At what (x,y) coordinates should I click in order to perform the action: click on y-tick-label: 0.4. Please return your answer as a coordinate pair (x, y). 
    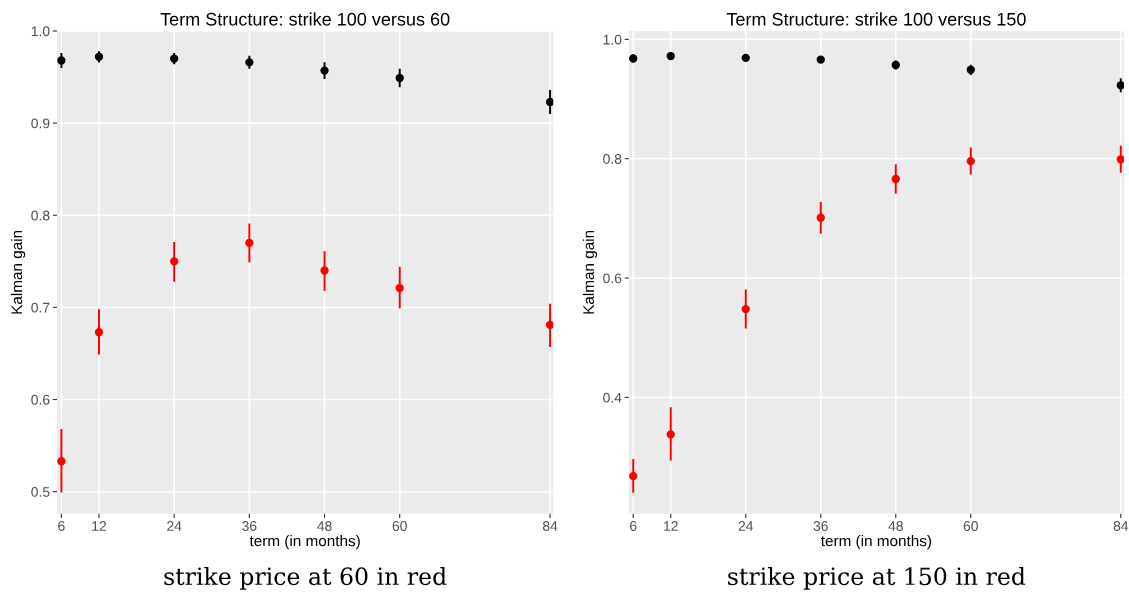
    Looking at the image, I should click on (612, 397).